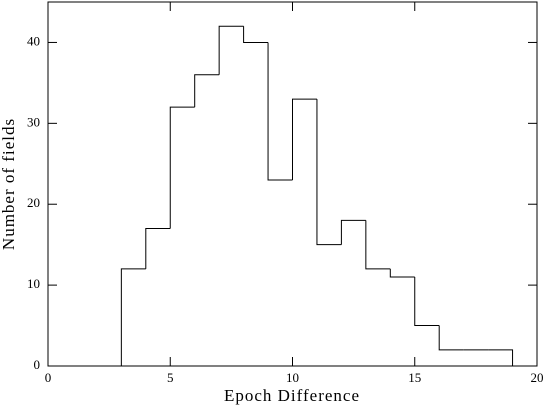  What do you see at coordinates (33, 121) in the screenshot?
I see `y-tick-label: 30` at bounding box center [33, 121].